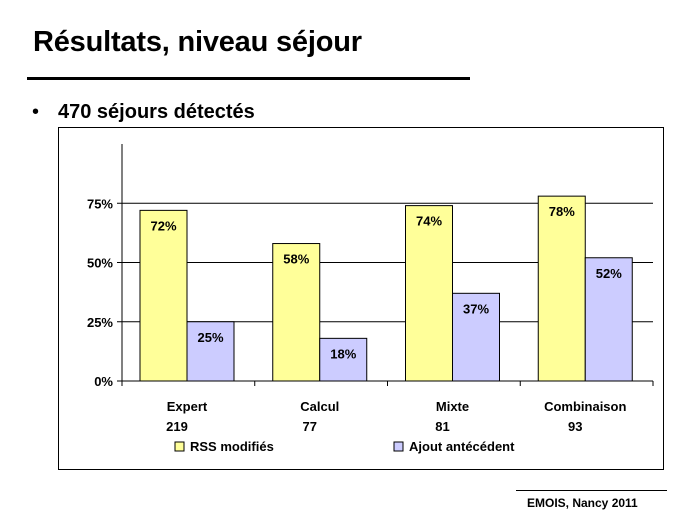 The width and height of the screenshot is (689, 517). Describe the element at coordinates (100, 263) in the screenshot. I see `y-tick-label: 50%` at that location.